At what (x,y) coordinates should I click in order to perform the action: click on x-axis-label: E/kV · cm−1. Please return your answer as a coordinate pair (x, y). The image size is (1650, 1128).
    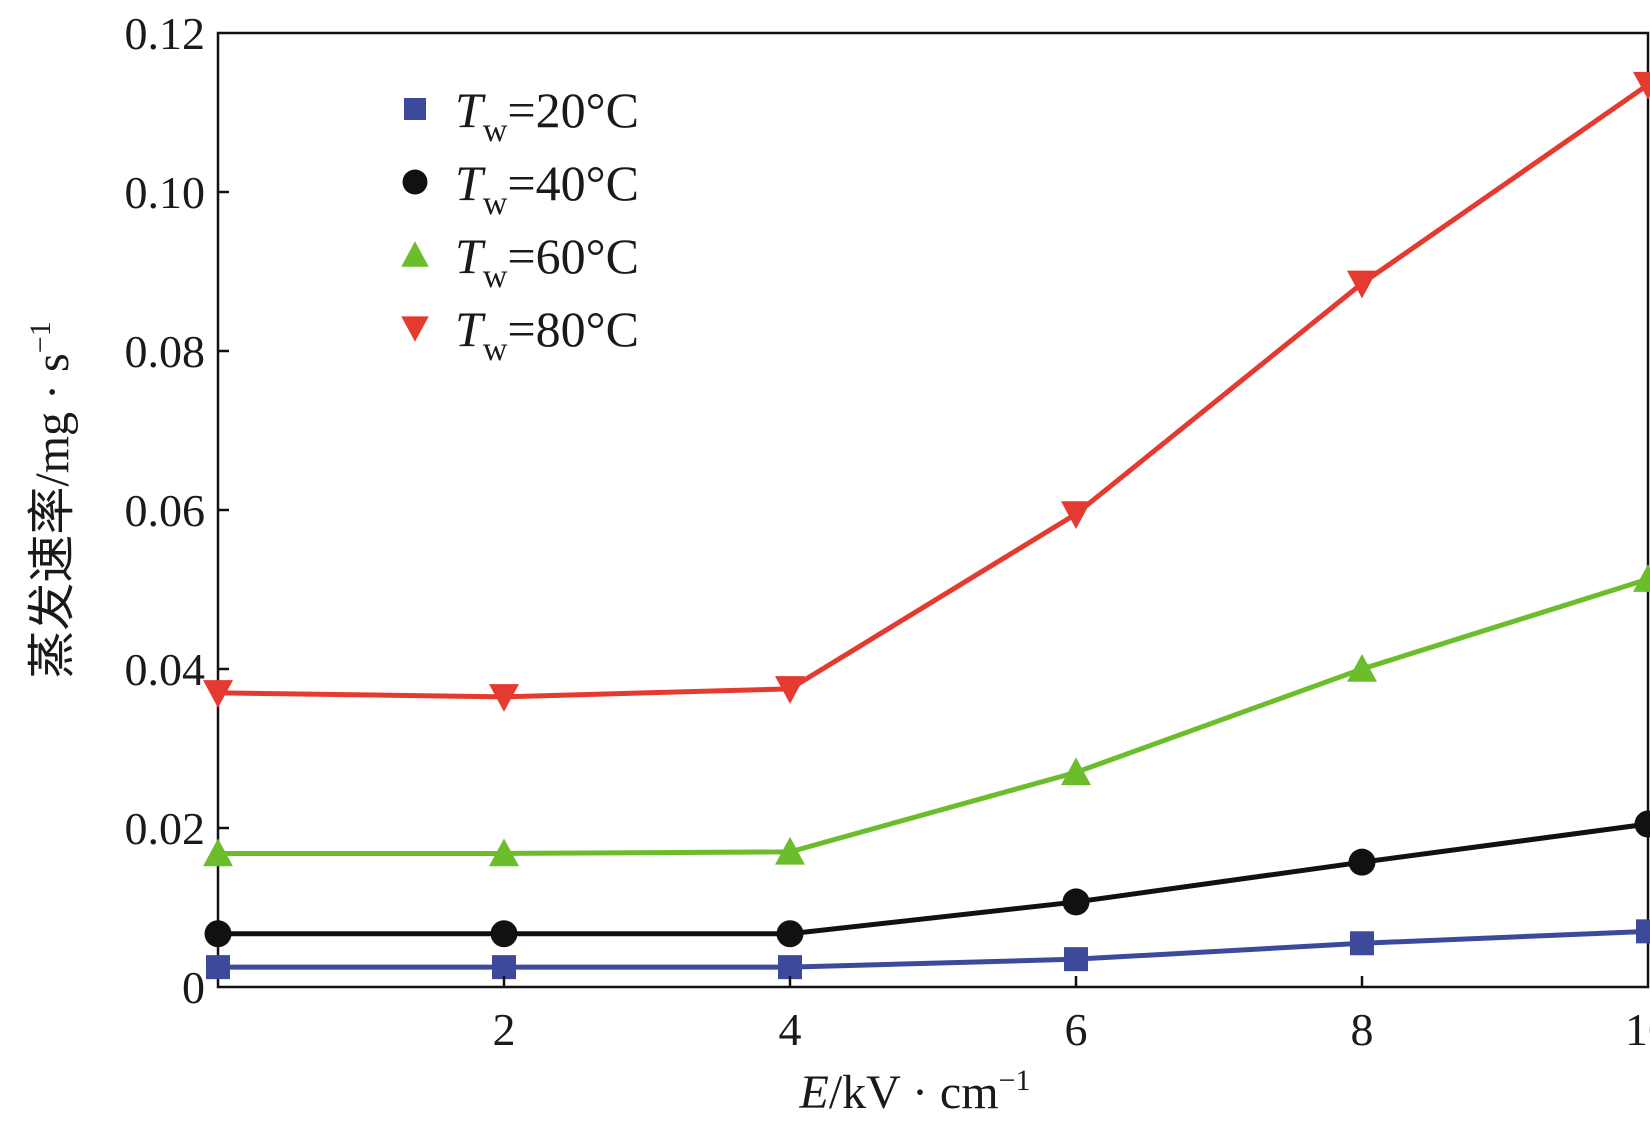
    Looking at the image, I should click on (914, 1091).